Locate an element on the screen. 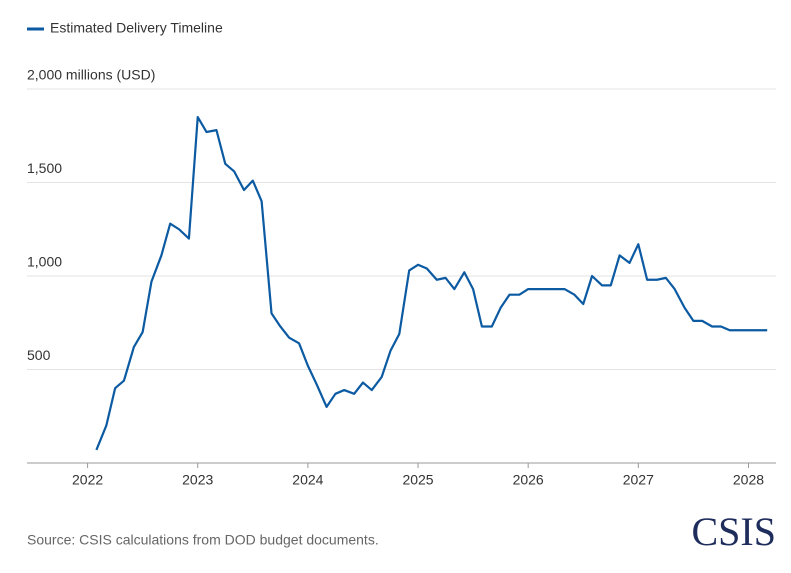  x-tick-label: 2022 is located at coordinates (87, 480).